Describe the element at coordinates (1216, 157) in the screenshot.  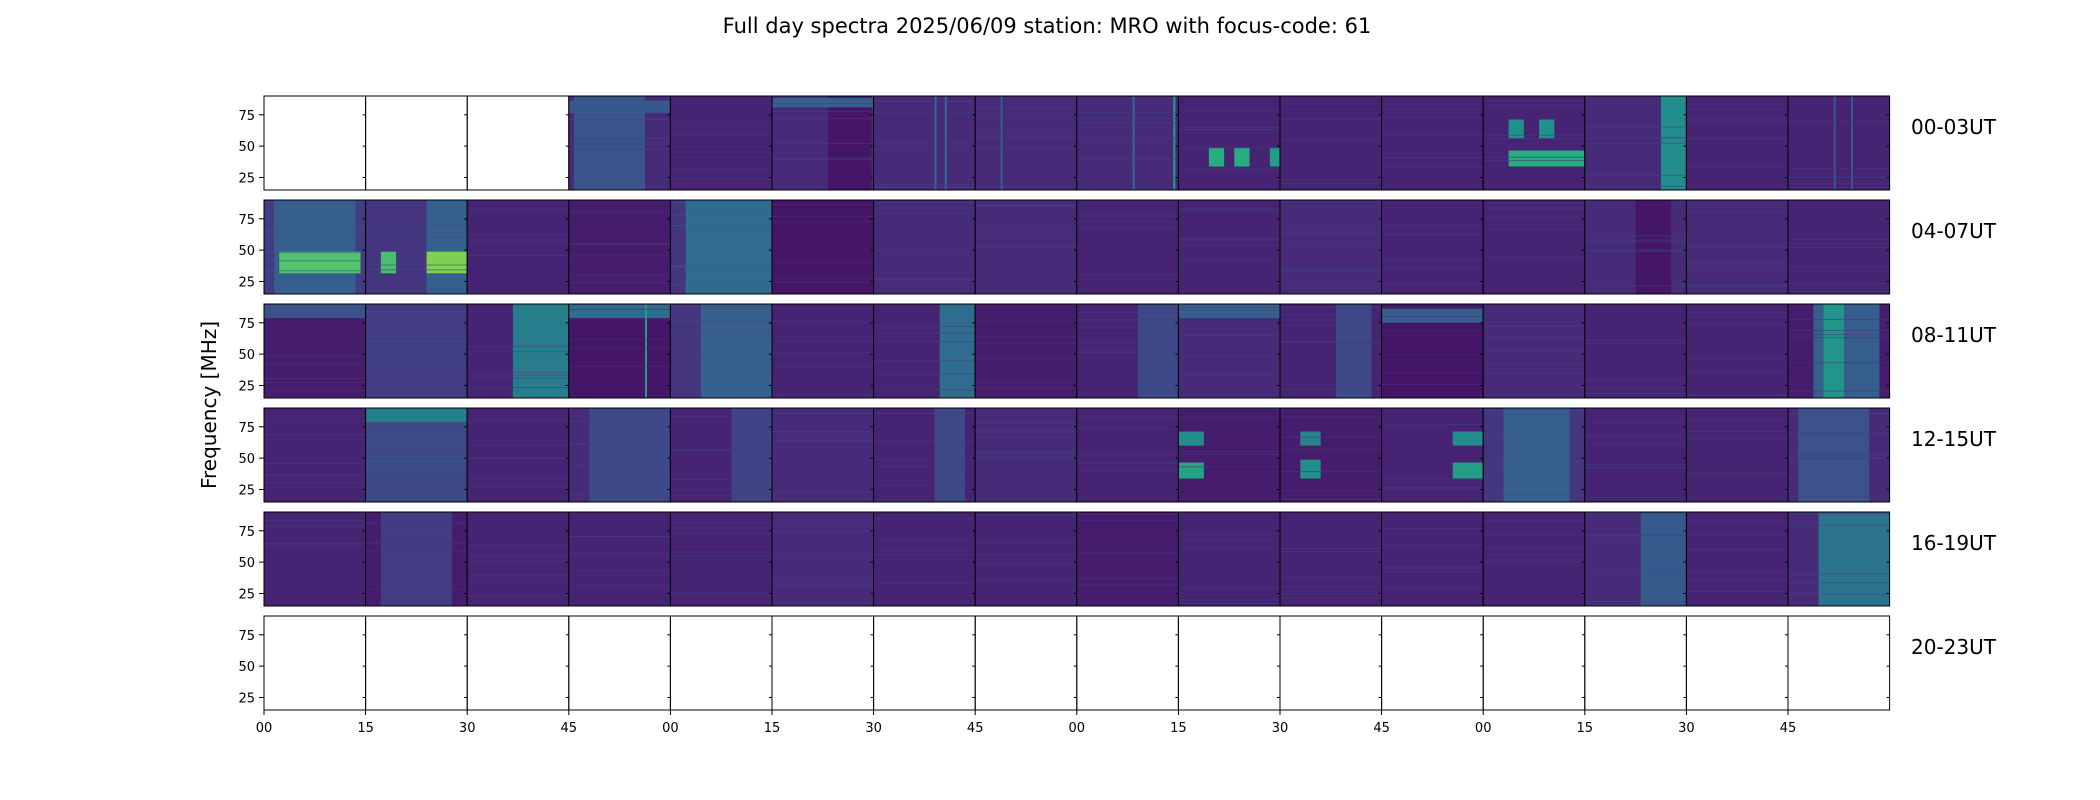
I see `spectrum-burst` at that location.